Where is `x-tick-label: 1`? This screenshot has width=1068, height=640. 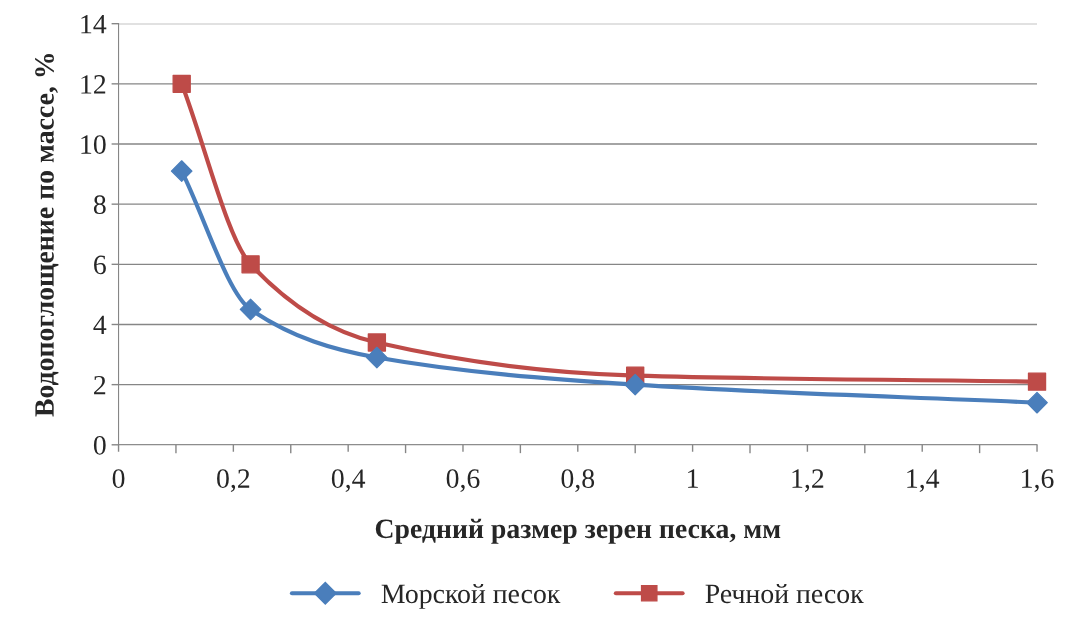
x-tick-label: 1 is located at coordinates (693, 478).